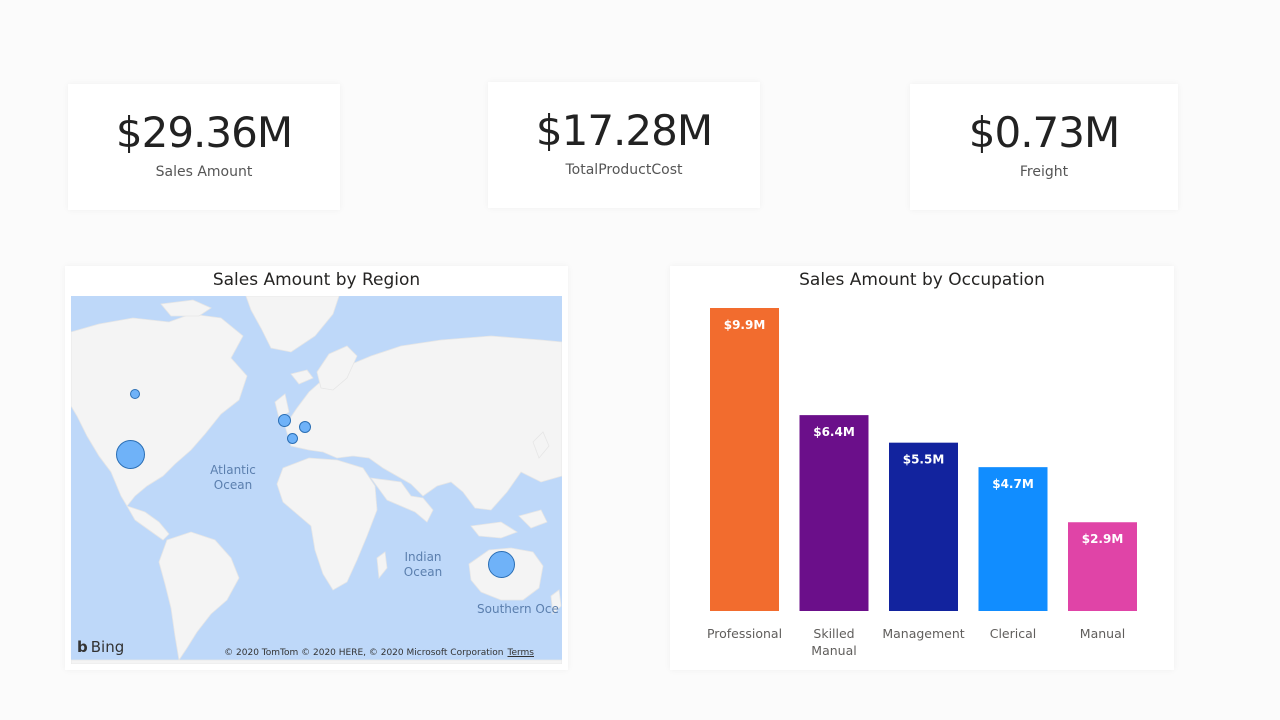  Describe the element at coordinates (744, 459) in the screenshot. I see `bar-professional` at that location.